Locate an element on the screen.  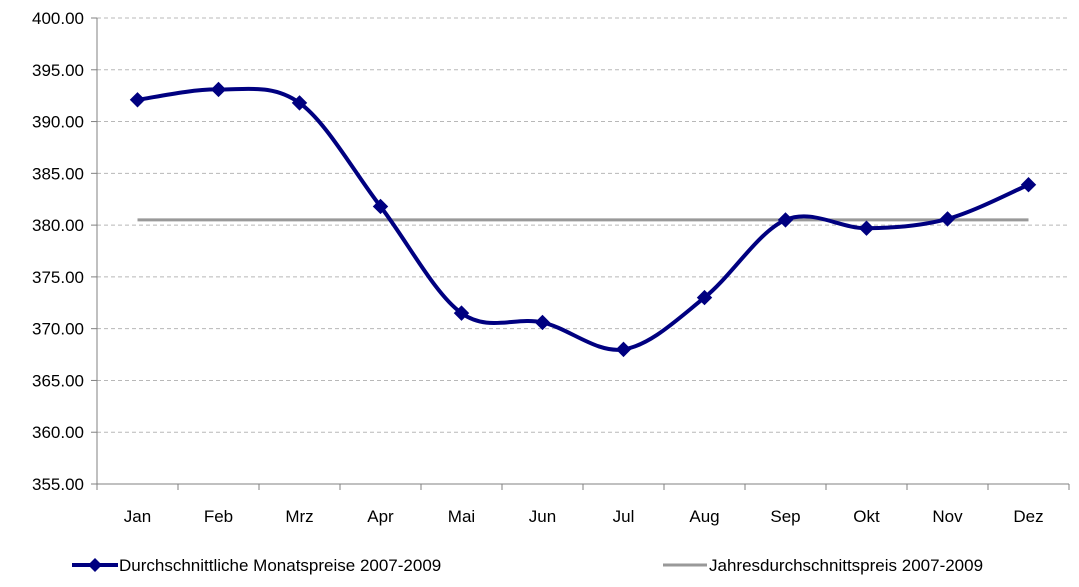
y-tick-label: 385.00 is located at coordinates (58, 173).